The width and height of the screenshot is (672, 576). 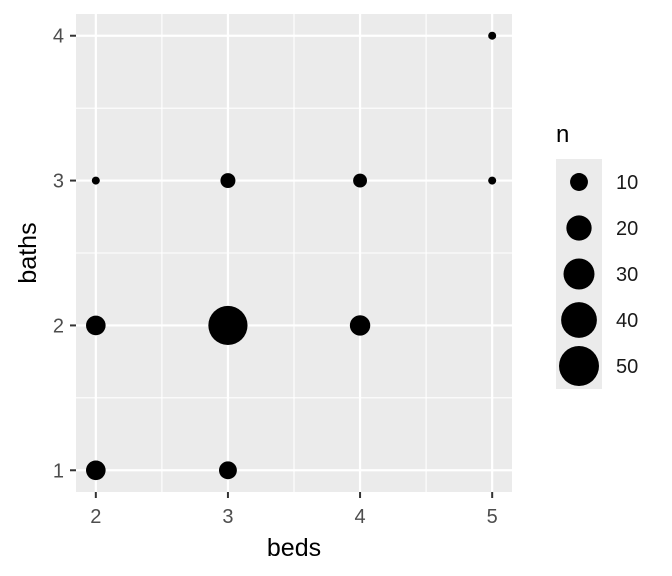 What do you see at coordinates (627, 275) in the screenshot?
I see `legend-label: 30` at bounding box center [627, 275].